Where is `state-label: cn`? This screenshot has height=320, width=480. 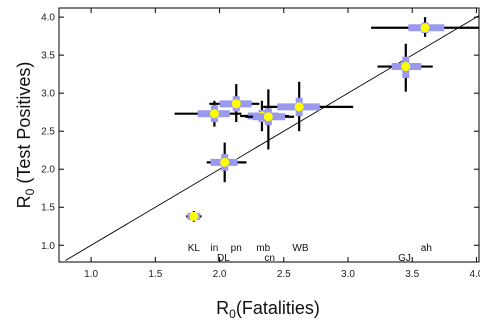 state-label: cn is located at coordinates (269, 258).